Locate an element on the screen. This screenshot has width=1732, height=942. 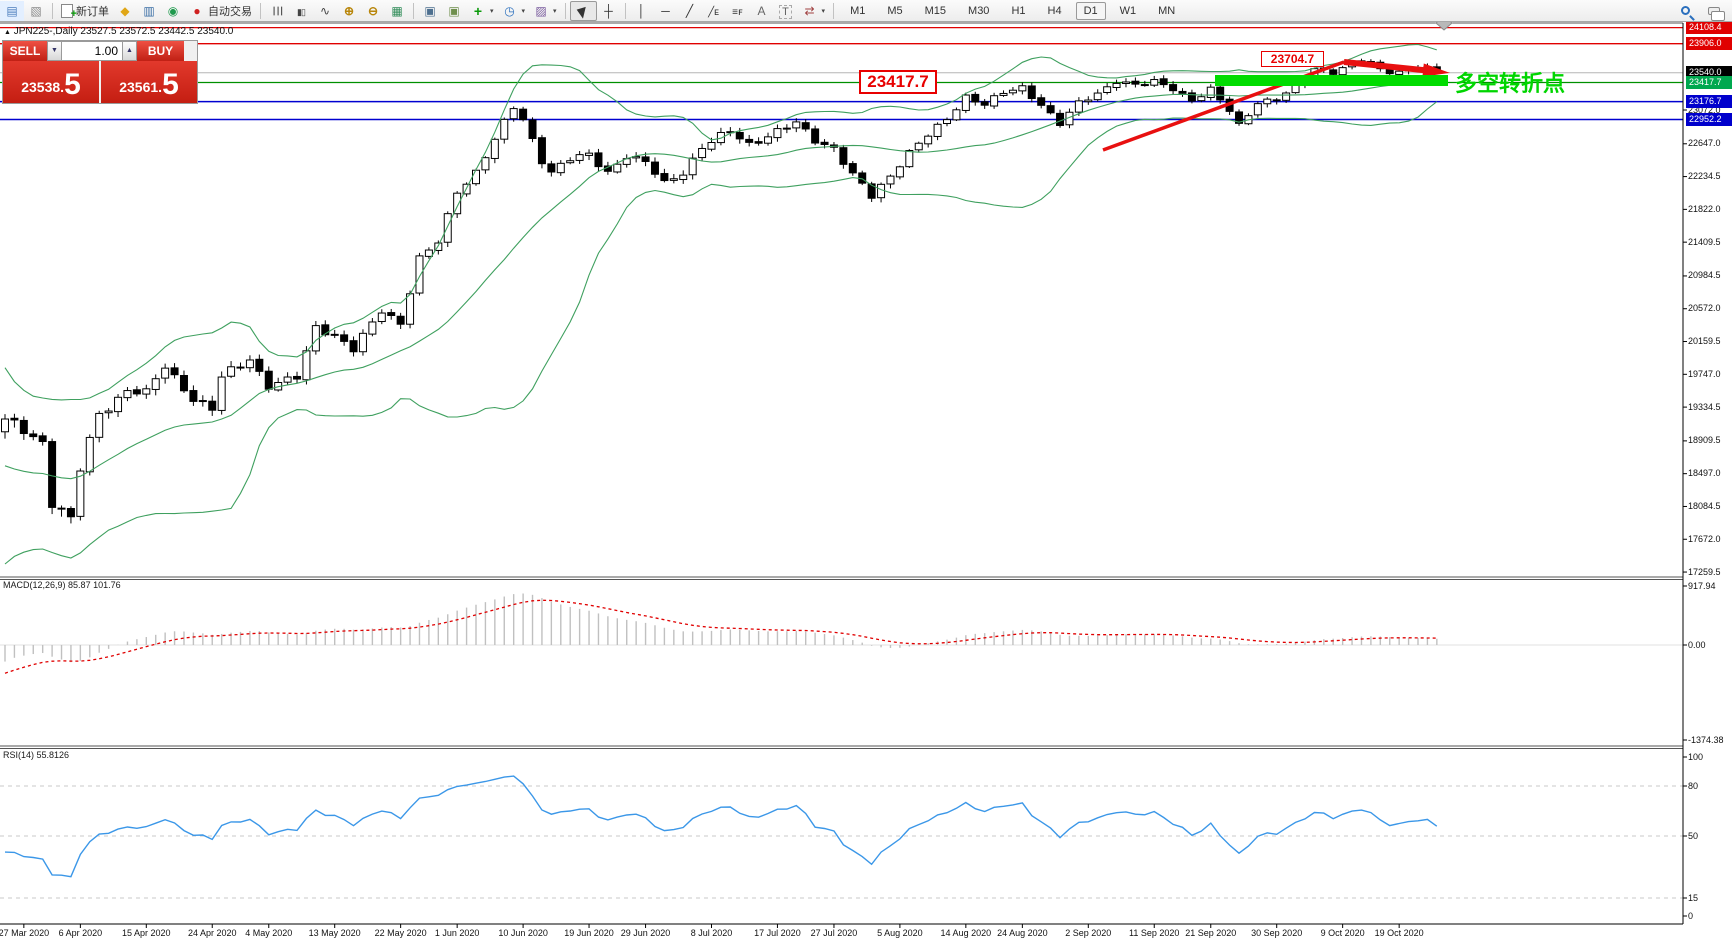
main-toolbar: + 新订单 自动交易 ▾ ▾ ▾ ▾ M1 is located at coordinates (866, 11).